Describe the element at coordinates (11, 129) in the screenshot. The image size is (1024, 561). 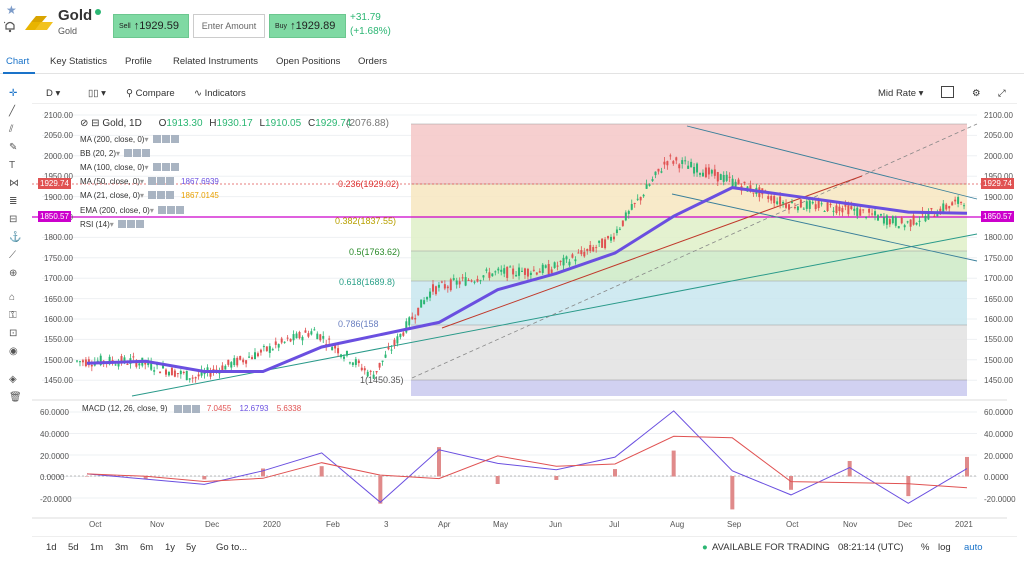
I see `parallel-lines-icon: ⫽` at that location.